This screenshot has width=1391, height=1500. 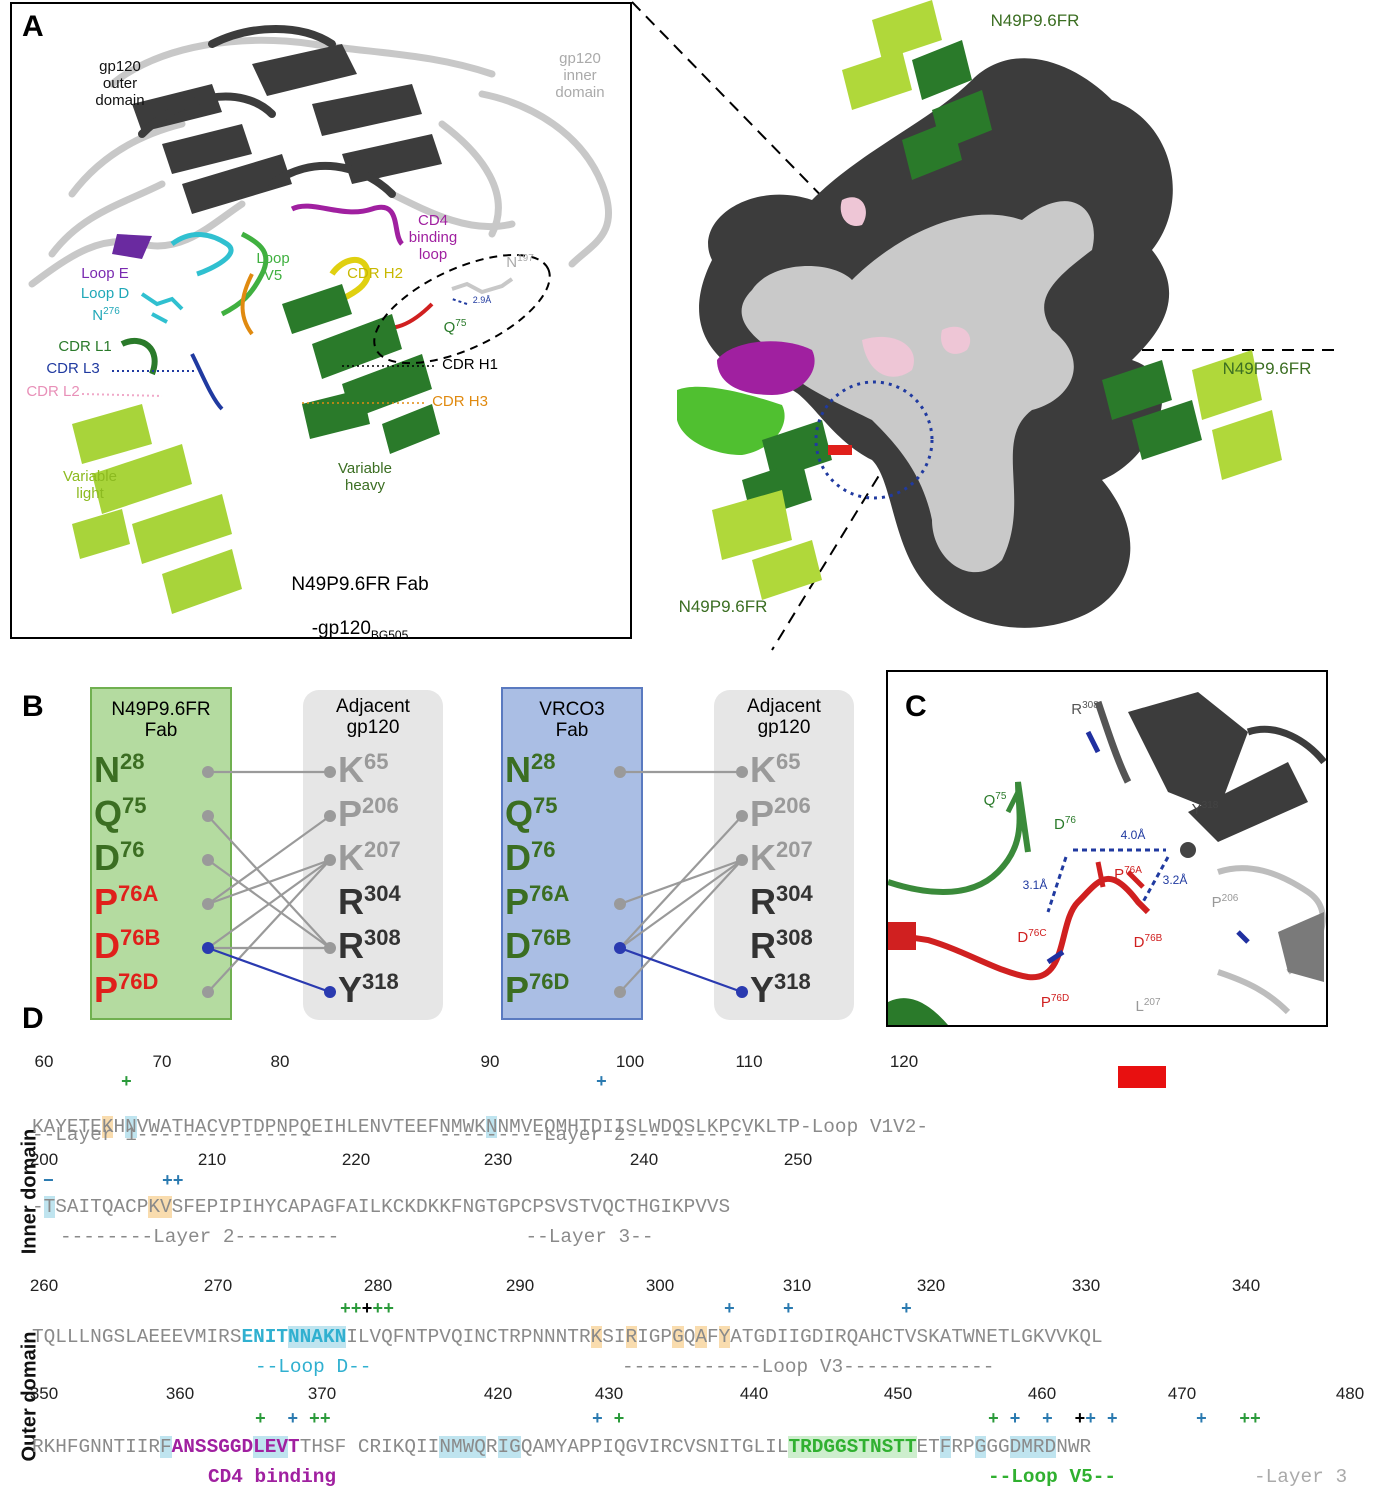 What do you see at coordinates (90, 485) in the screenshot?
I see `label-variable-light: Variable light` at bounding box center [90, 485].